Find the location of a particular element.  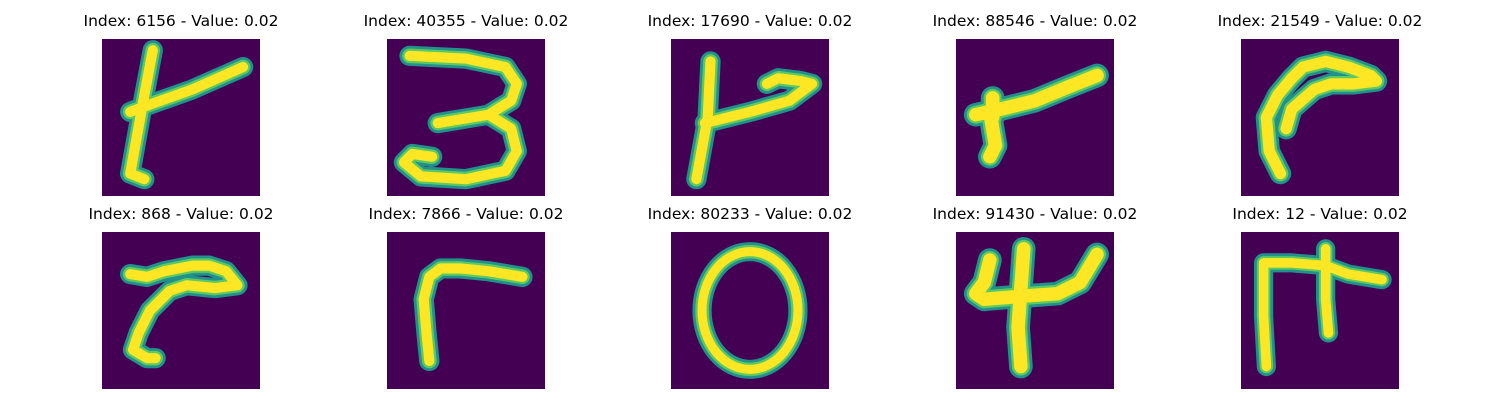

panel-title: Index: 868 - Value: 0.02 is located at coordinates (181, 214).